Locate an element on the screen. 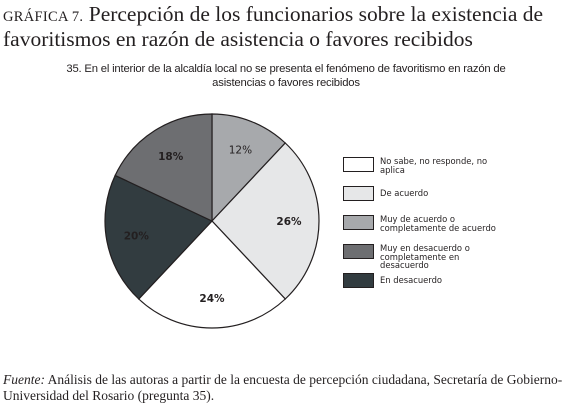 This screenshot has height=405, width=573. slice-label-4: 18% is located at coordinates (171, 157).